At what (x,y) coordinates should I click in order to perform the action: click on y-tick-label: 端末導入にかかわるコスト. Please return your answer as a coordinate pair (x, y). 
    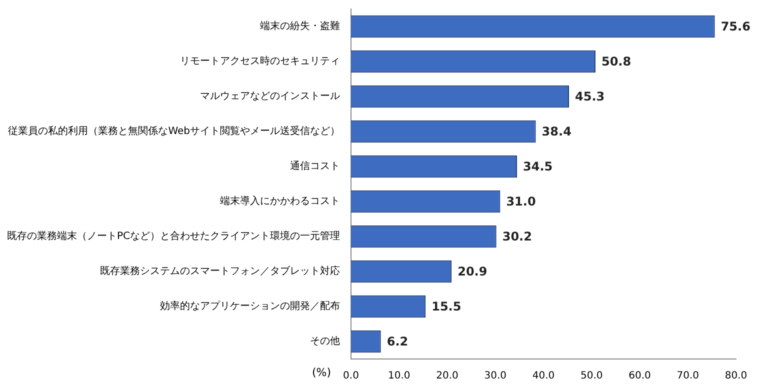
    Looking at the image, I should click on (280, 201).